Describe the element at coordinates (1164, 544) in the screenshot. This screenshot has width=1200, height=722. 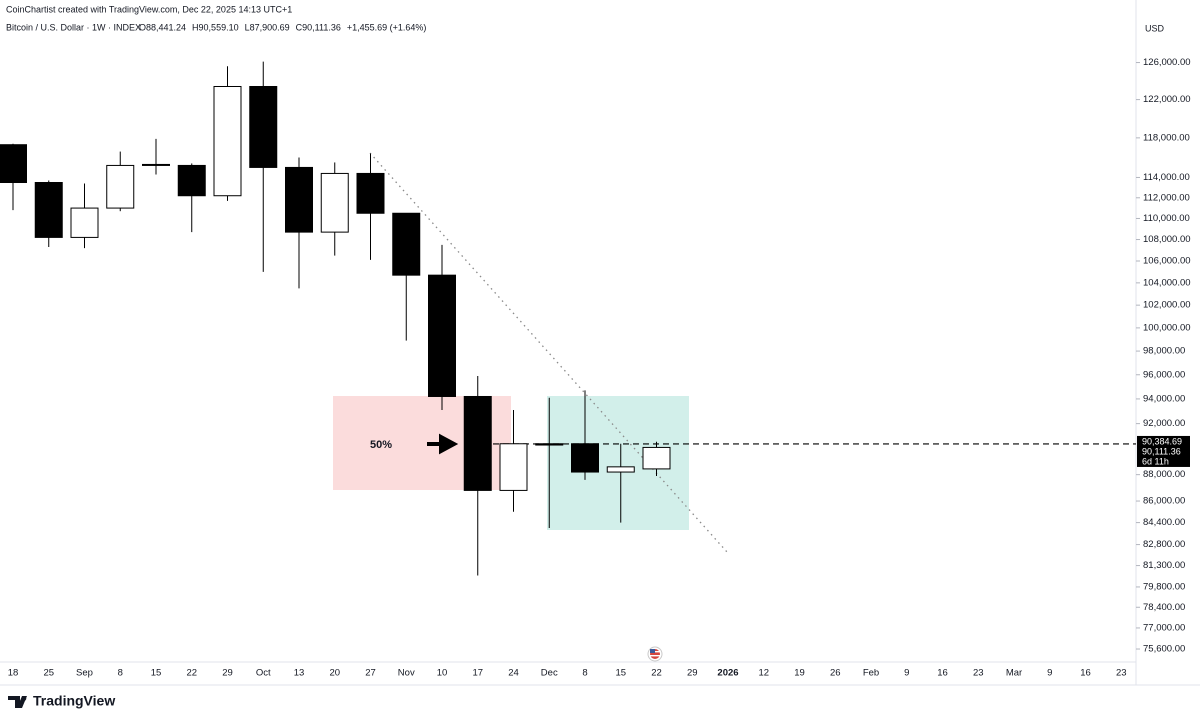
I see `y-tick-label: 82,800.00` at that location.